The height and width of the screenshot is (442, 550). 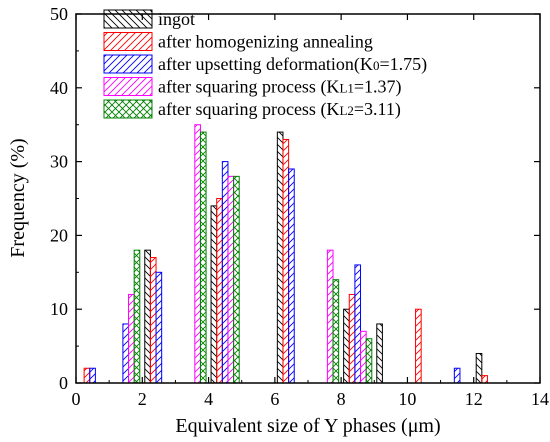 What do you see at coordinates (407, 399) in the screenshot?
I see `x-tick-label: 10` at bounding box center [407, 399].